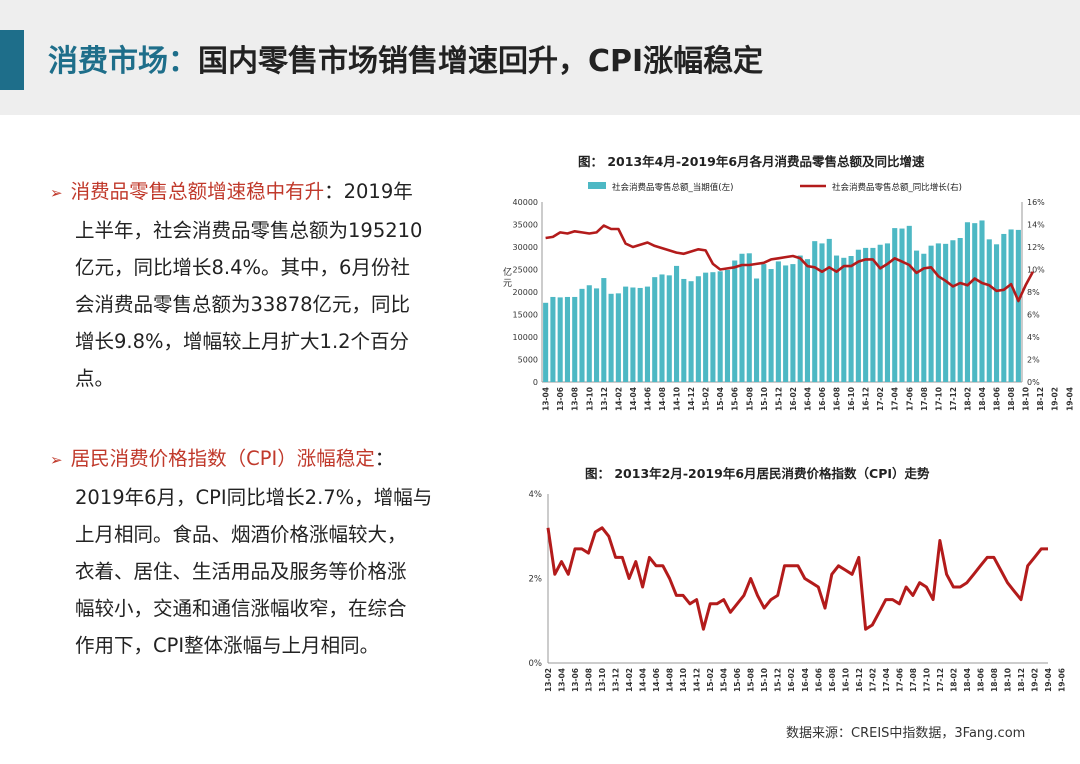 The image size is (1080, 764). What do you see at coordinates (656, 680) in the screenshot?
I see `x-tick-label: 14-06` at bounding box center [656, 680].